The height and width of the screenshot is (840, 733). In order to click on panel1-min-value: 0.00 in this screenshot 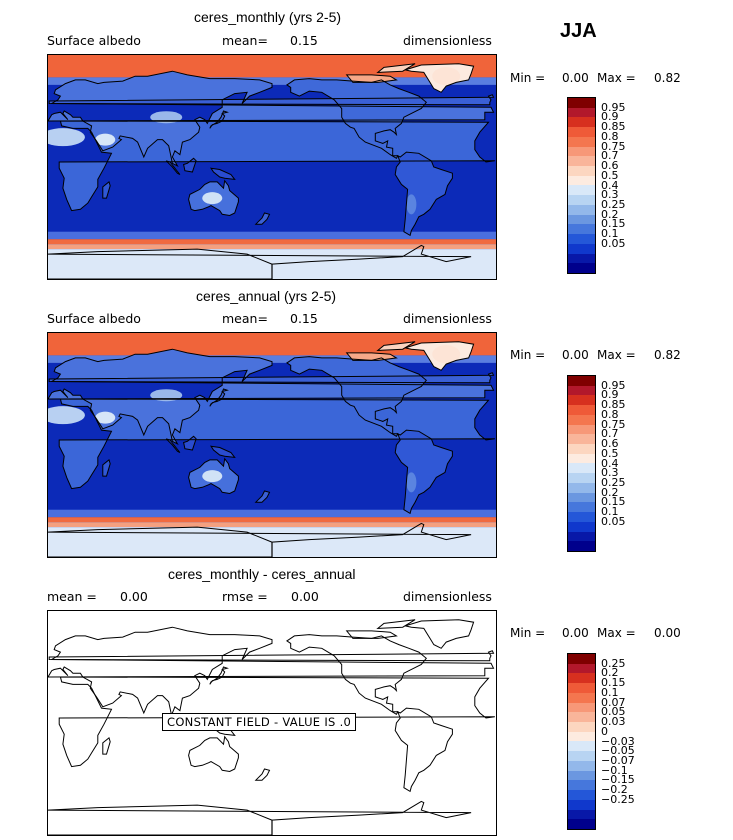, I will do `click(575, 78)`.